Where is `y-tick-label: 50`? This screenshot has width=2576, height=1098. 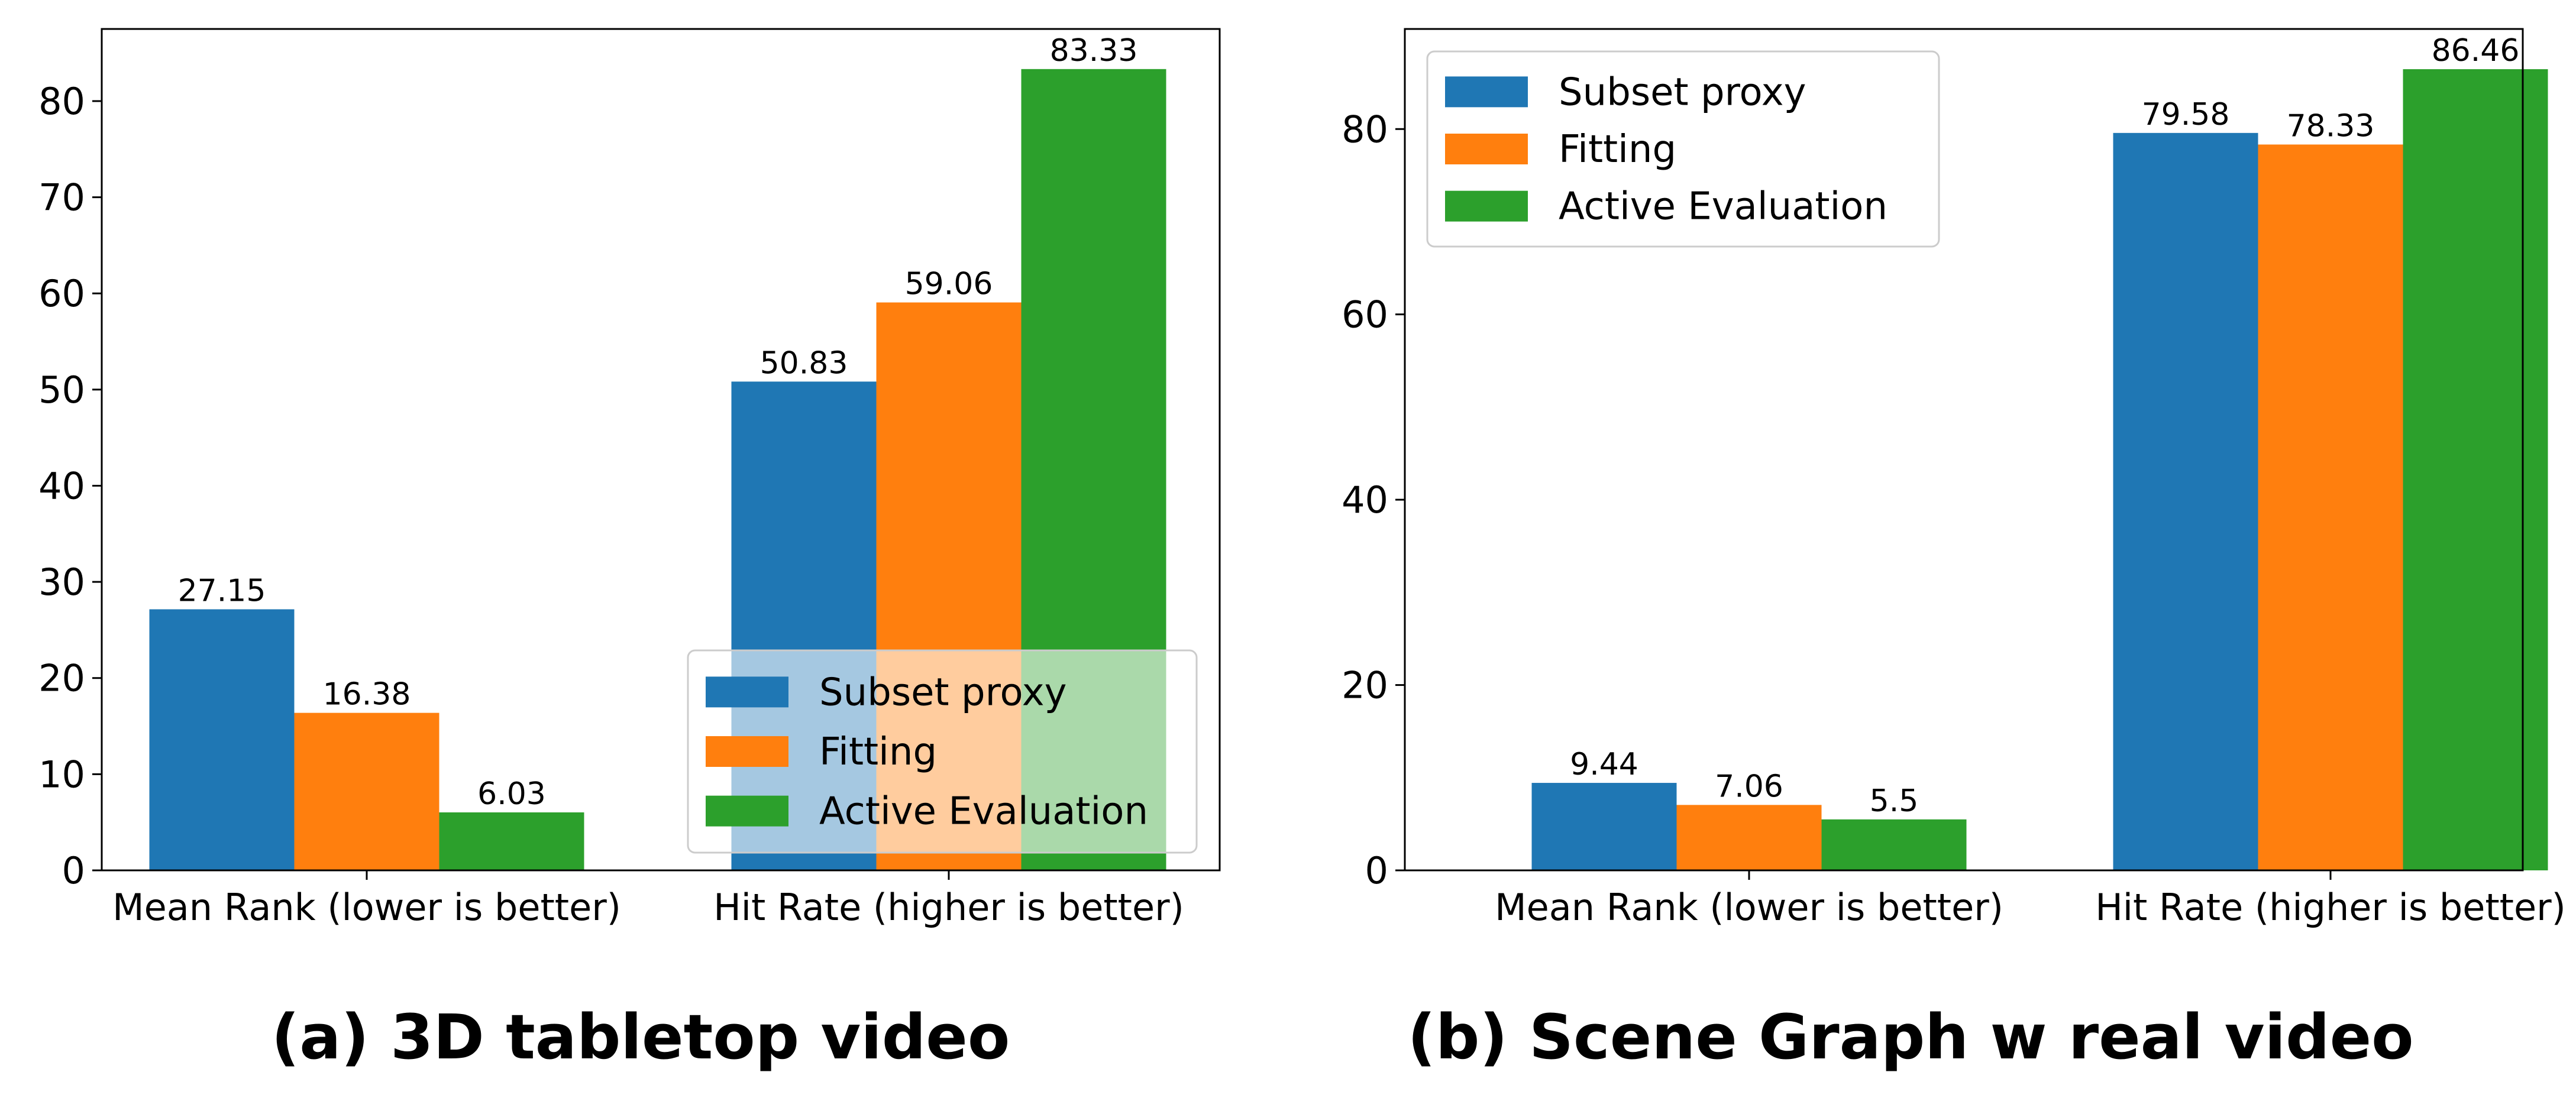
y-tick-label: 50 is located at coordinates (61, 390).